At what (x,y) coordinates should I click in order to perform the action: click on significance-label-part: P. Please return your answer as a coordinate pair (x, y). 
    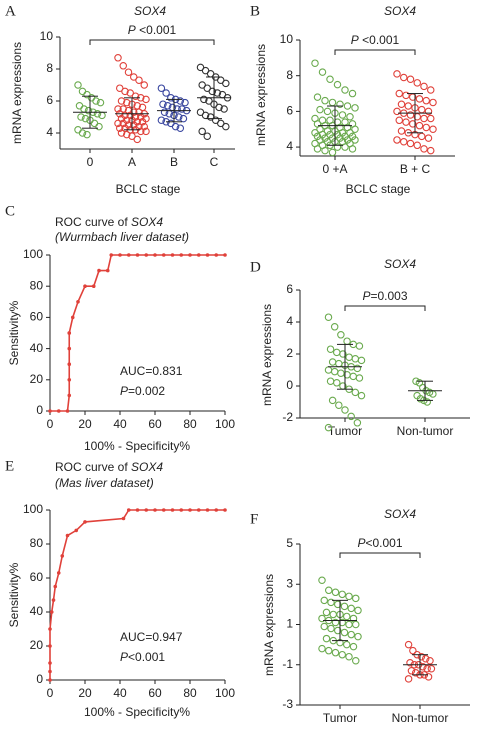
    Looking at the image, I should click on (132, 30).